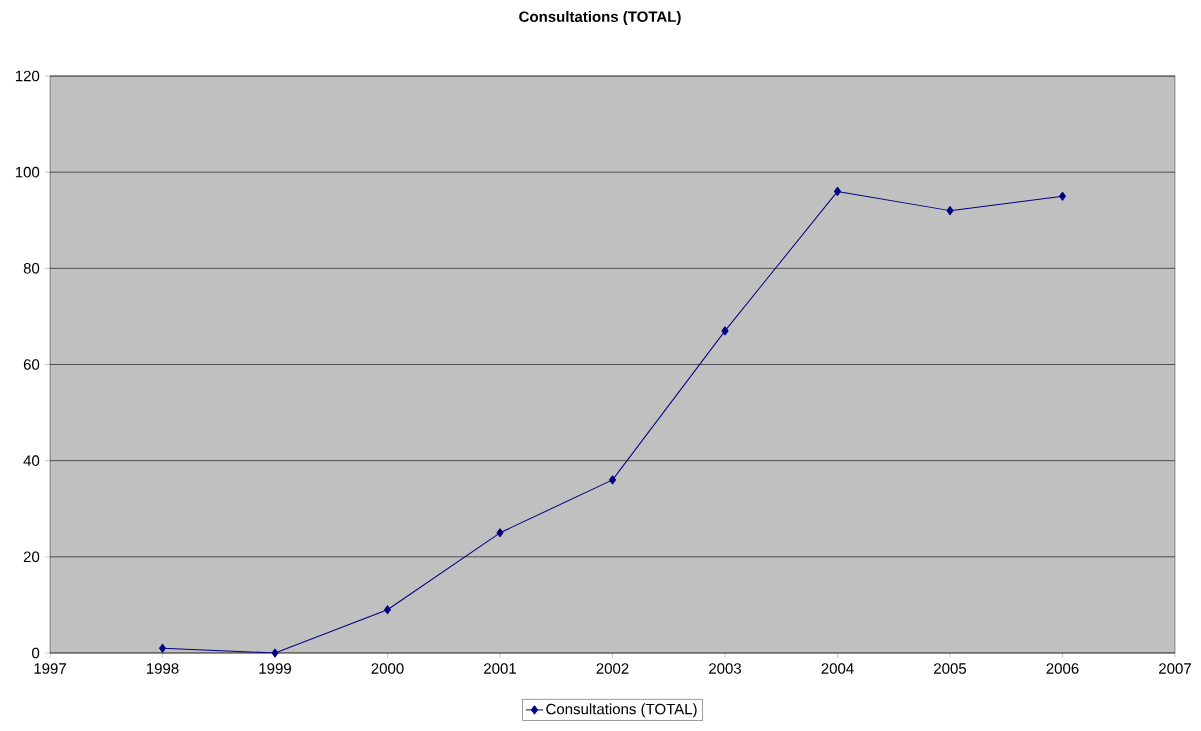 The image size is (1201, 731). What do you see at coordinates (387, 668) in the screenshot?
I see `x-tick-label: 2000` at bounding box center [387, 668].